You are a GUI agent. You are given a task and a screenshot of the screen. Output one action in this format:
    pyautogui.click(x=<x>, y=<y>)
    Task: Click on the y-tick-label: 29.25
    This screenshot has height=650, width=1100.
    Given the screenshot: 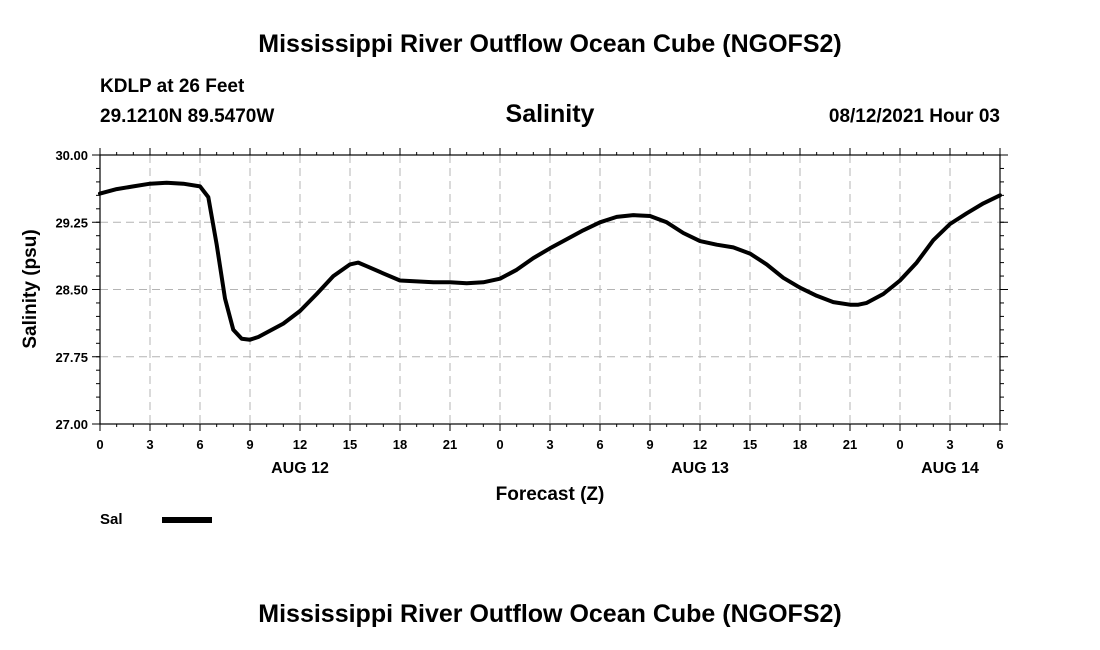 What is the action you would take?
    pyautogui.click(x=71, y=222)
    